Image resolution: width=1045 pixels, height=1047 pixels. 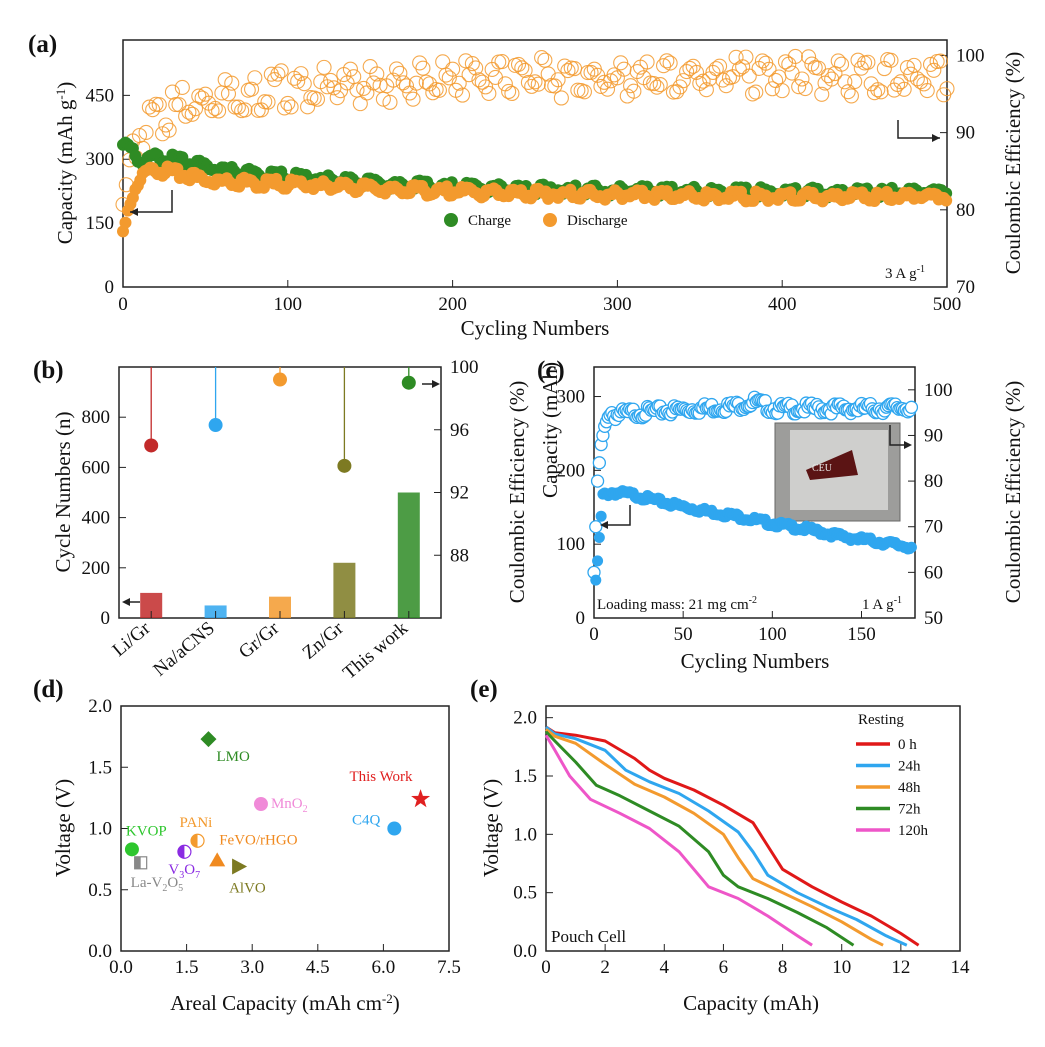 I want to click on b-ytick-label: 0, so click(x=106, y=618).